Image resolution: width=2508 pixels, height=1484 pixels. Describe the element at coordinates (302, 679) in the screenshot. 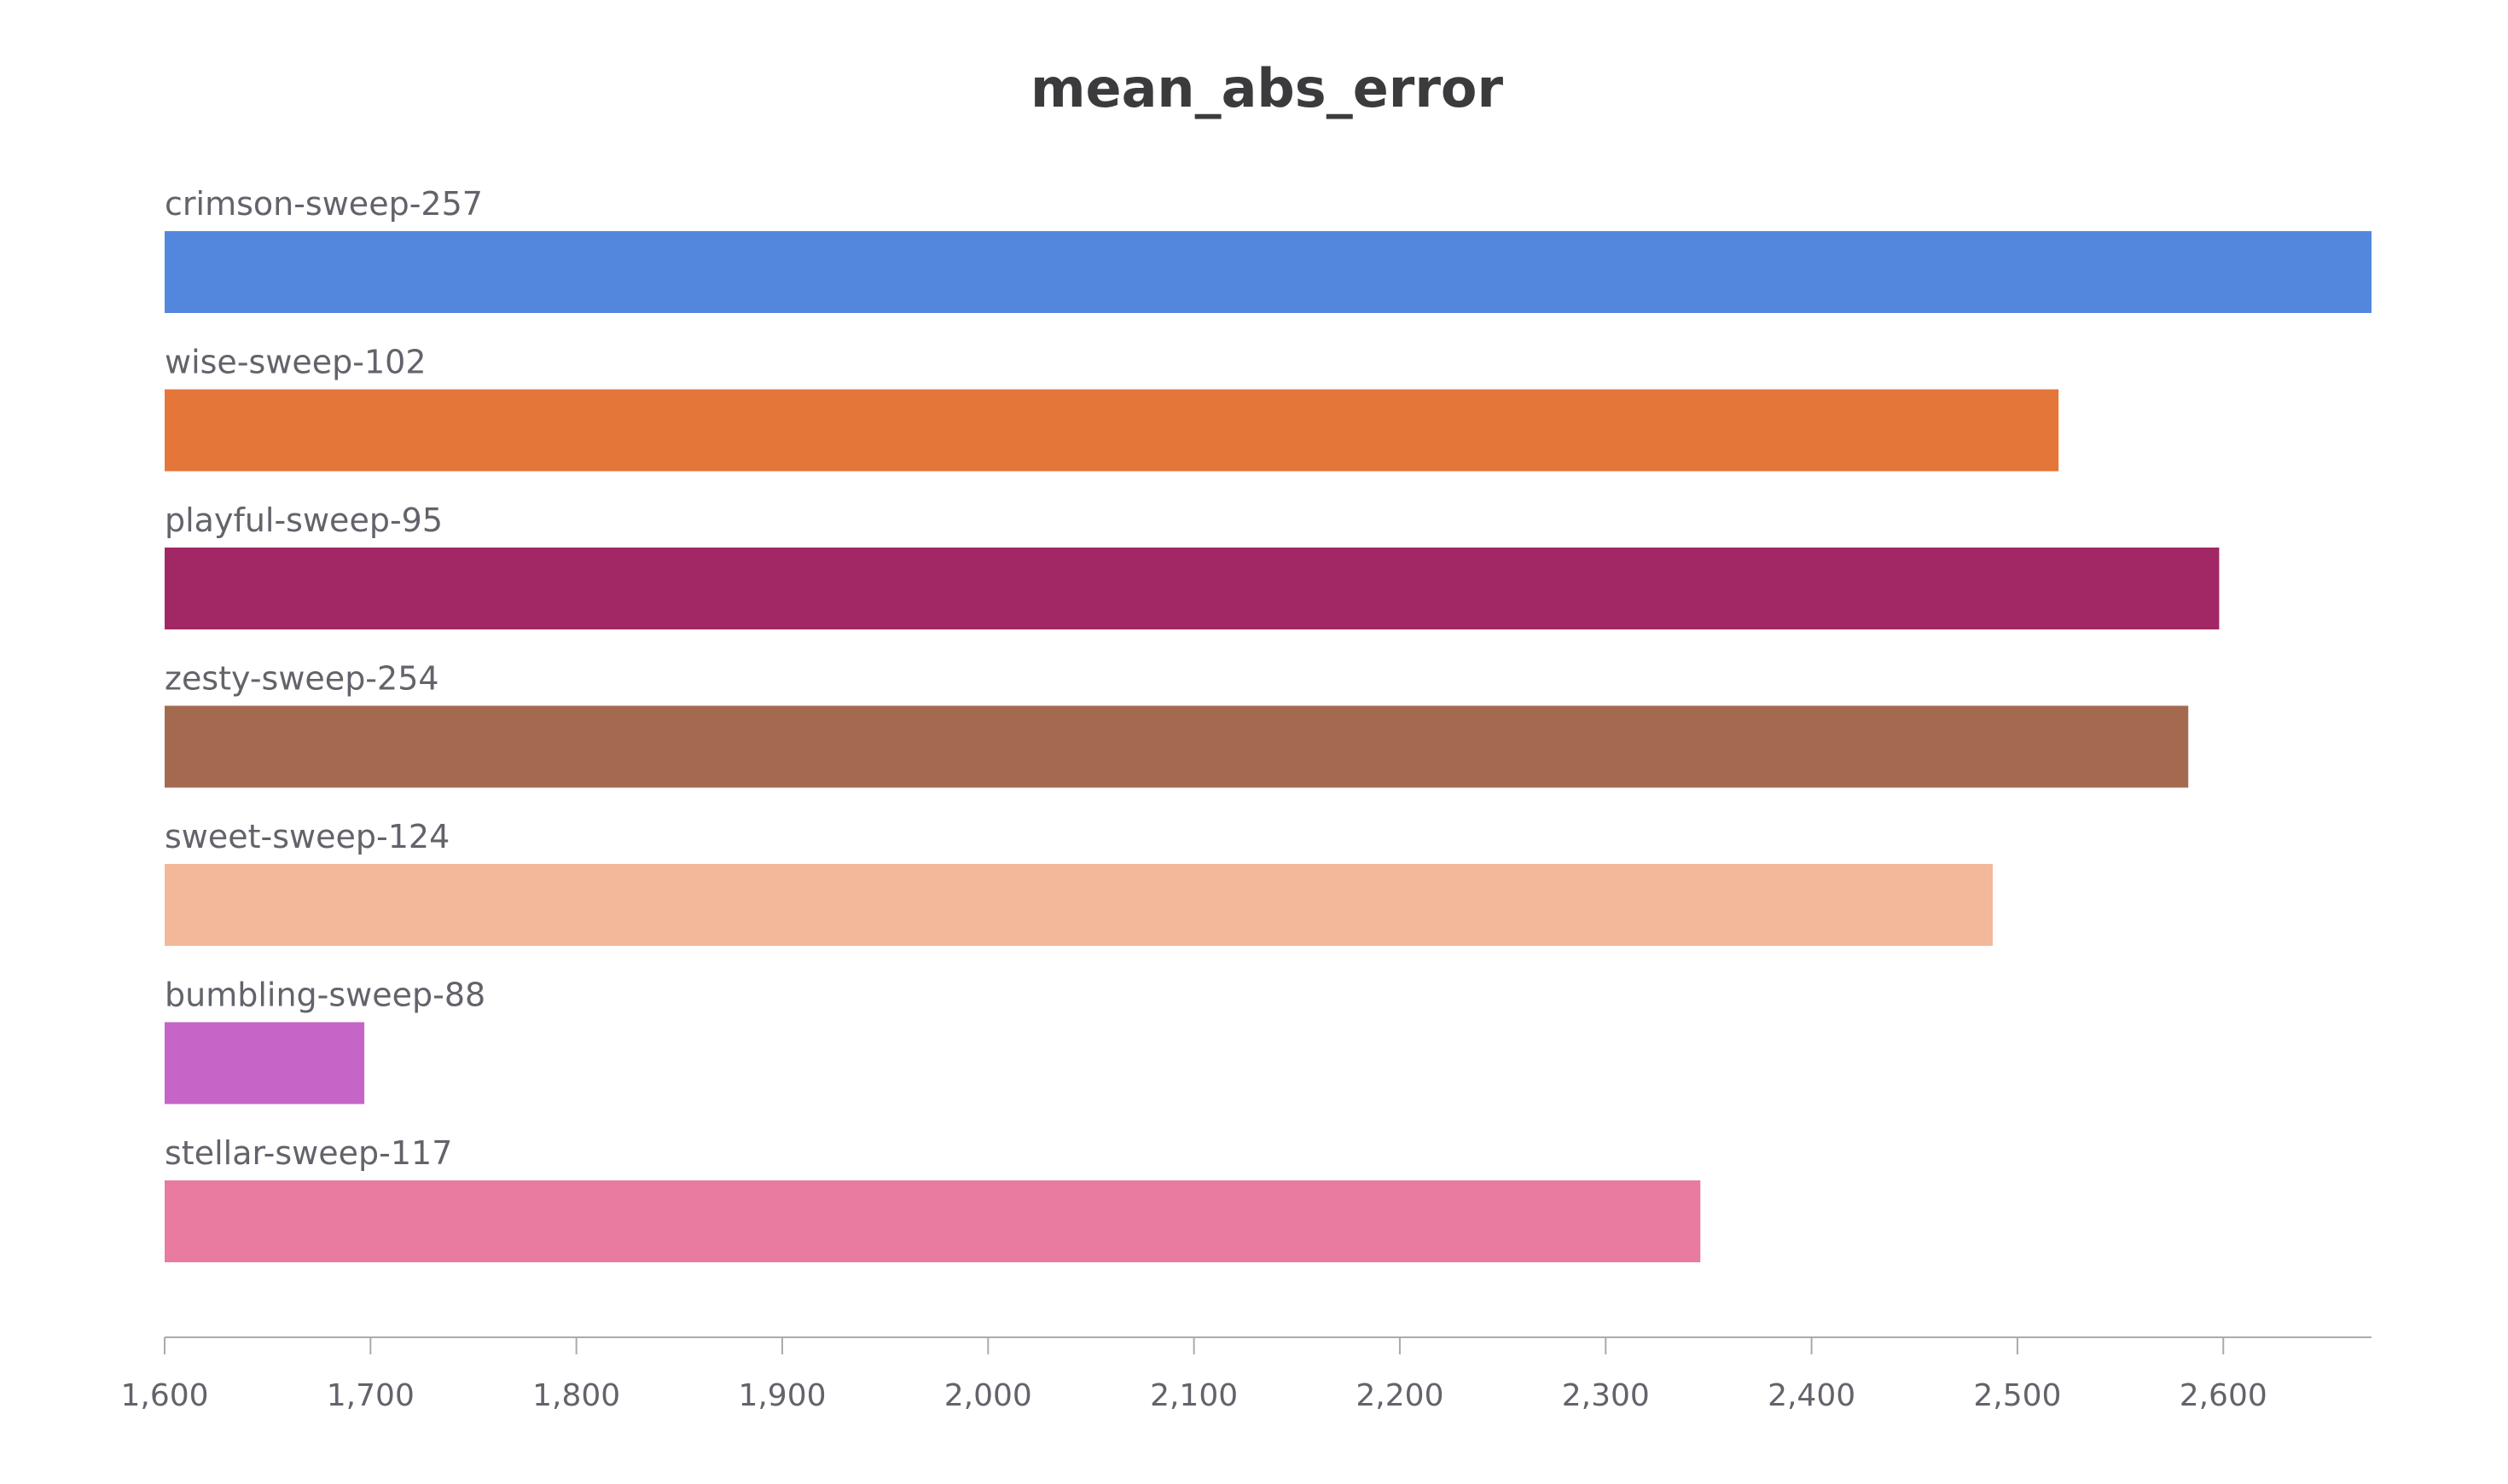

I see `bar-label: zesty-sweep-254` at that location.